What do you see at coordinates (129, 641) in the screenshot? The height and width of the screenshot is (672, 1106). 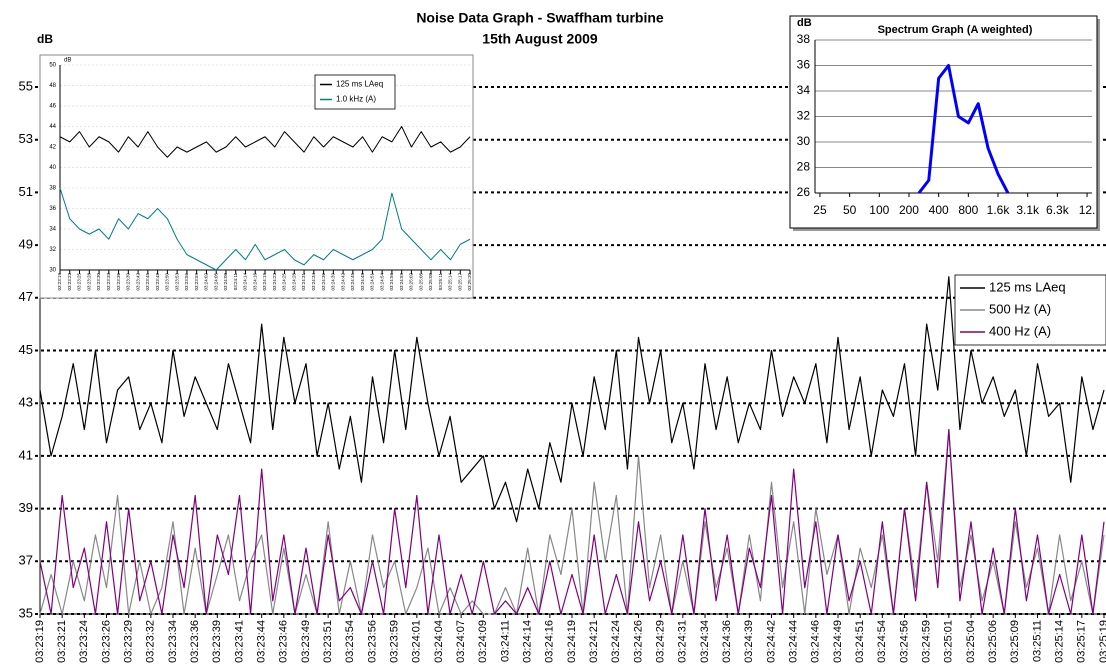 I see `x-tick-label: 03:23:29` at bounding box center [129, 641].